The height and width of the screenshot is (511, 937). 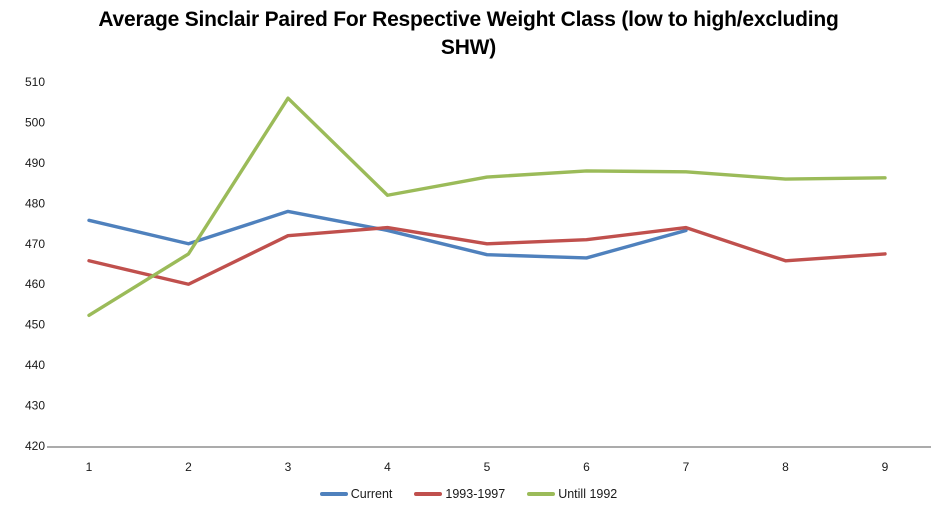 What do you see at coordinates (35, 406) in the screenshot?
I see `y-tick-label: 430` at bounding box center [35, 406].